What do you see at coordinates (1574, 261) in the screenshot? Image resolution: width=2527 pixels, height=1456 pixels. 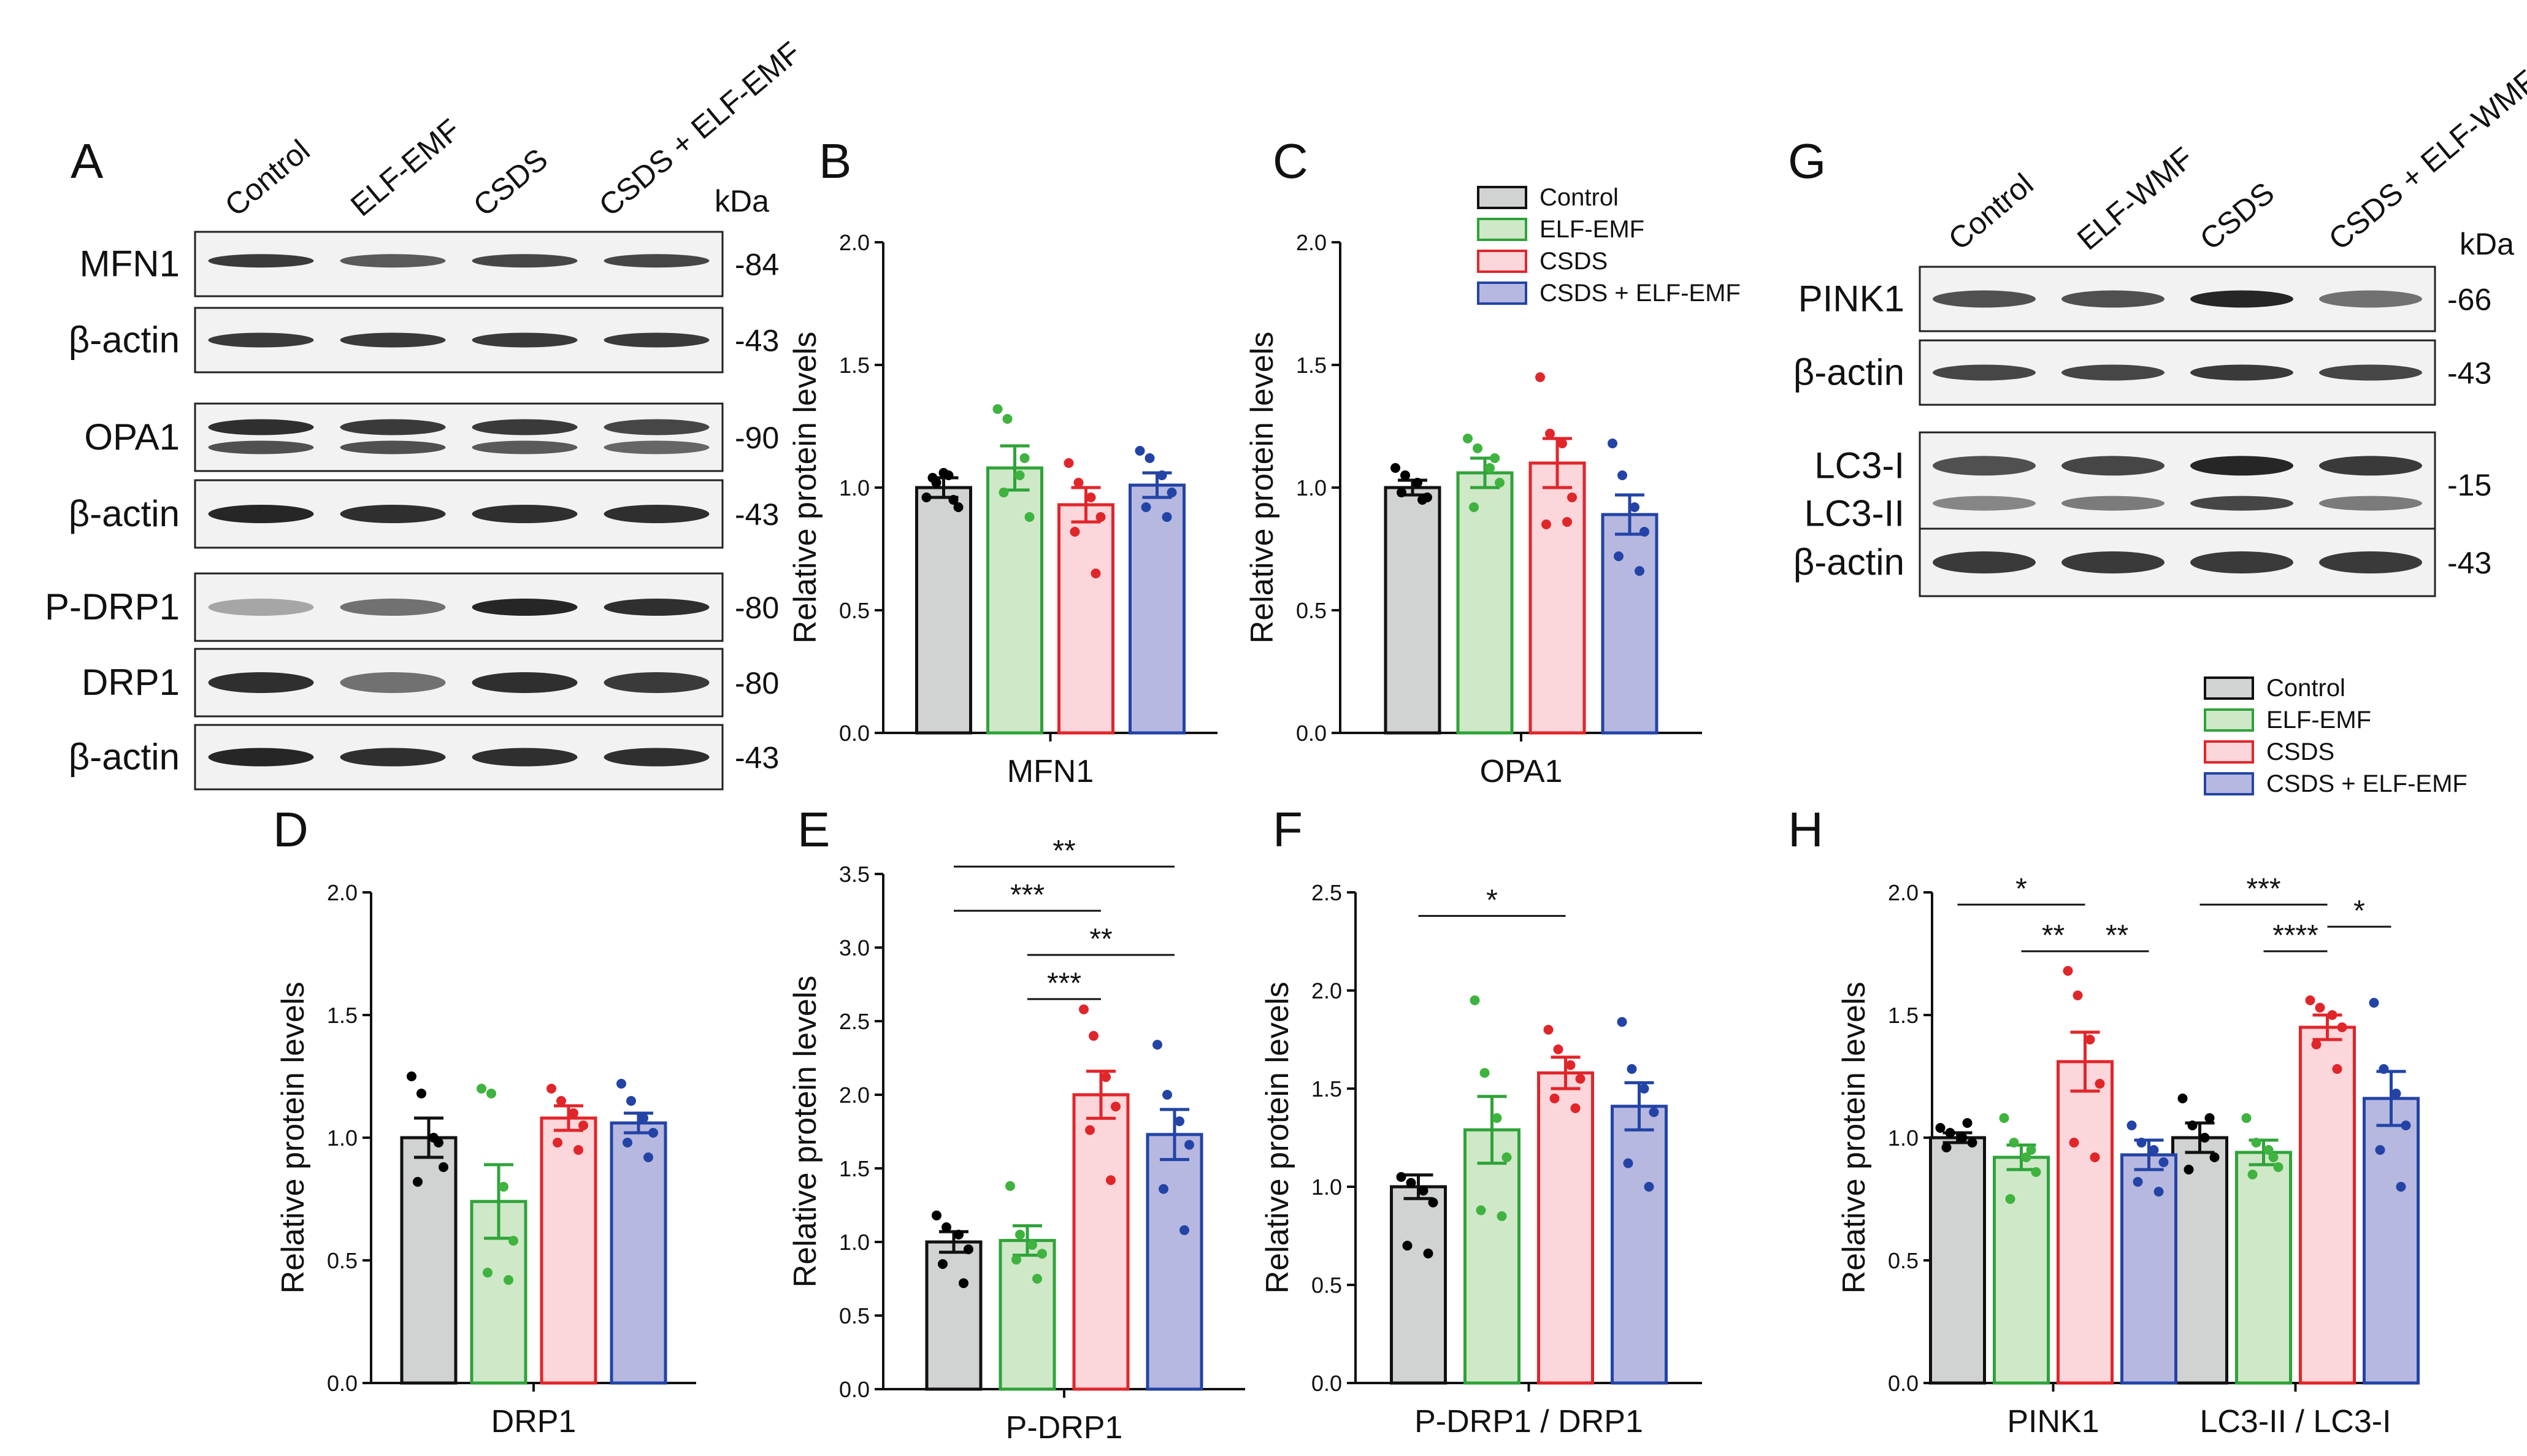 I see `legend-label: CSDS` at bounding box center [1574, 261].